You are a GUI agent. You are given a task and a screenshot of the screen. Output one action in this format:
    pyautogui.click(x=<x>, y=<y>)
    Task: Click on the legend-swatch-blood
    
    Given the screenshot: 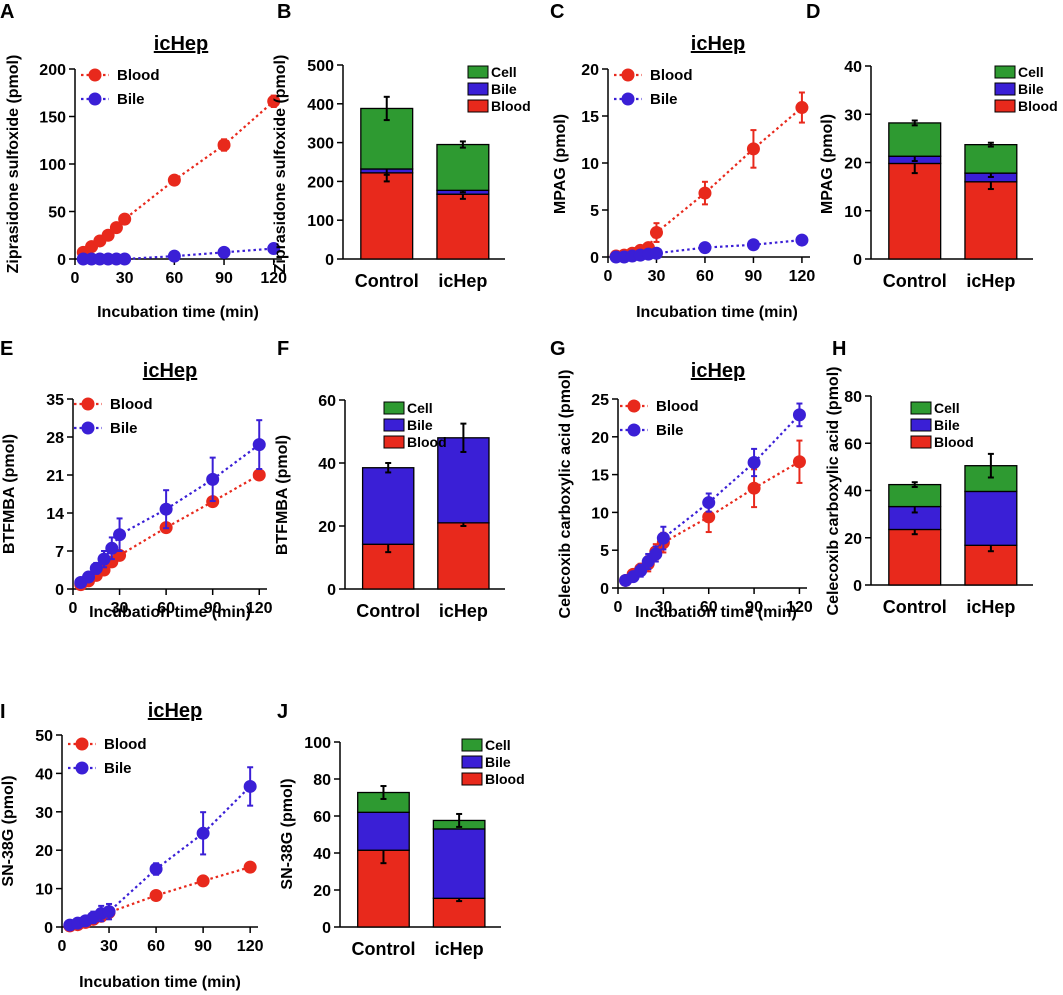 What is the action you would take?
    pyautogui.click(x=394, y=442)
    